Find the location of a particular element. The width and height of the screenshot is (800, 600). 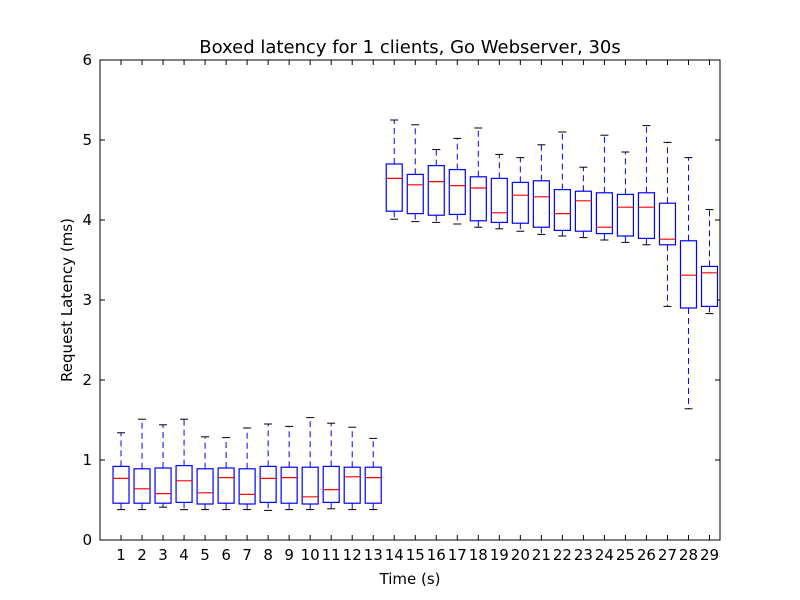

x-tick-label: 4 is located at coordinates (184, 555).